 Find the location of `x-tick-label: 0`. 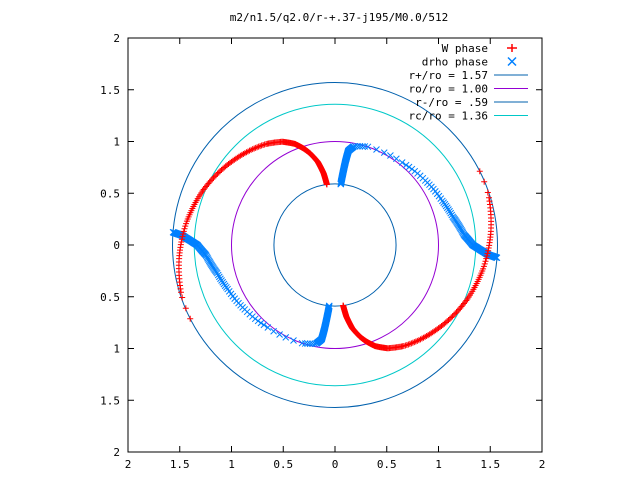

x-tick-label: 0 is located at coordinates (335, 464).